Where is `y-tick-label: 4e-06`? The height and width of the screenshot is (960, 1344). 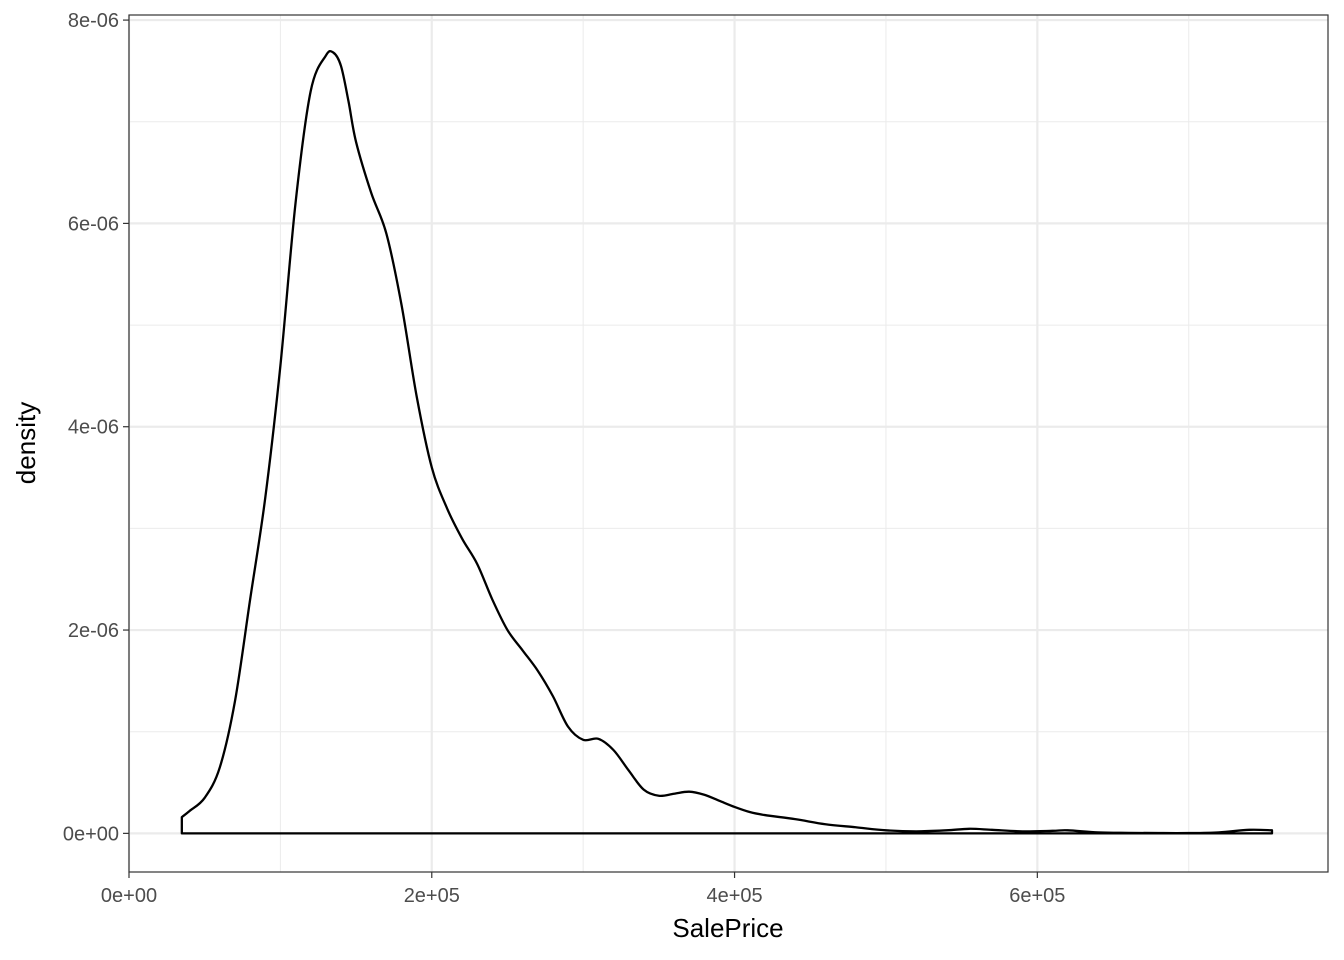 y-tick-label: 4e-06 is located at coordinates (93, 428).